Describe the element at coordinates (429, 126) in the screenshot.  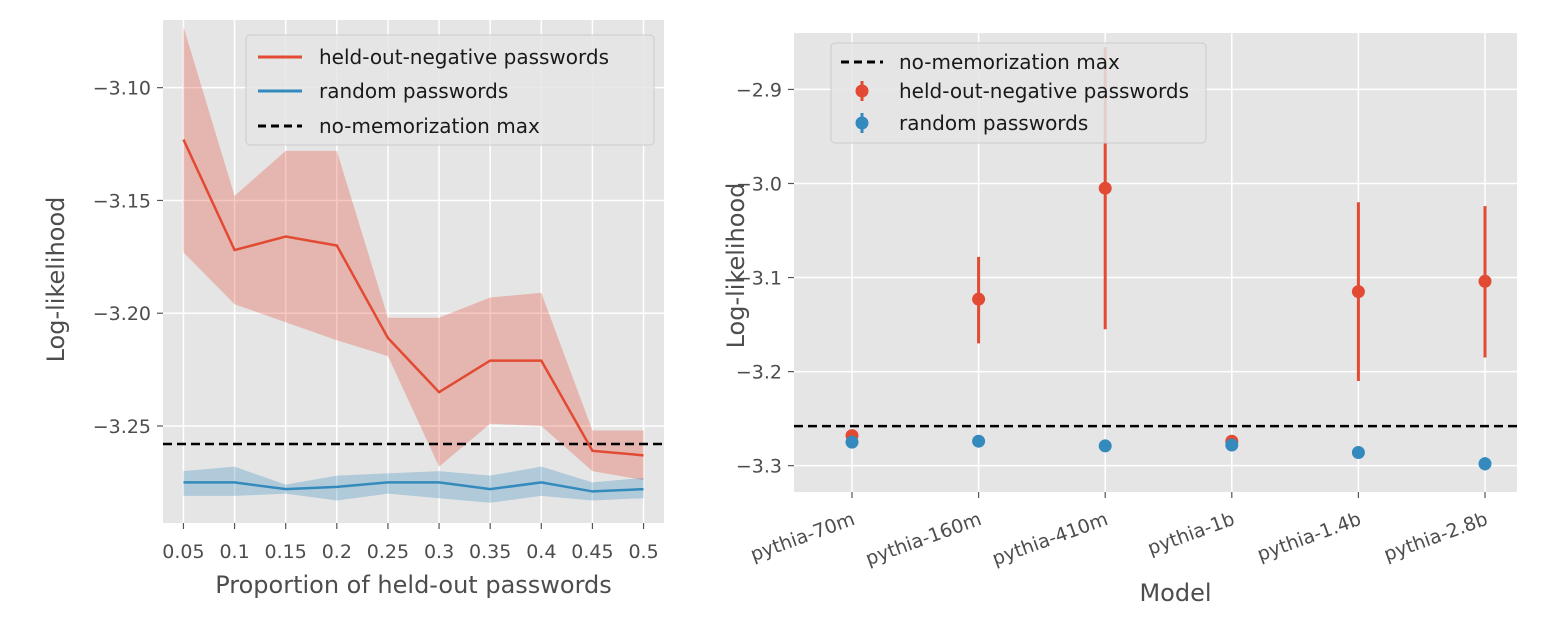
I see `left-legend-label-baseline: no-memorization max` at that location.